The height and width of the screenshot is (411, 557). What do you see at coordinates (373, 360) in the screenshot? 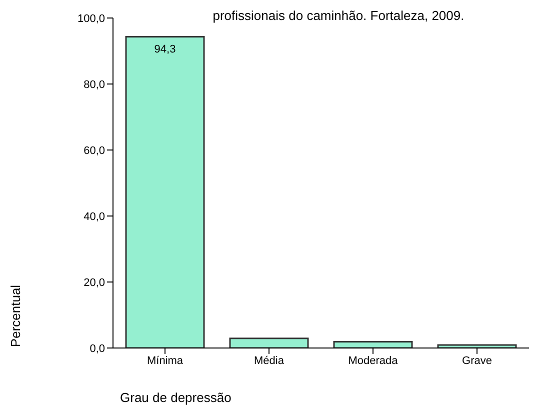
I see `x-tick-label: Moderada` at bounding box center [373, 360].